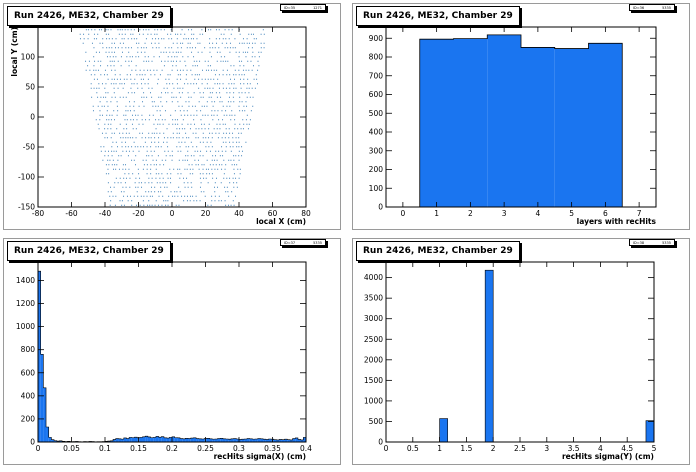  What do you see at coordinates (239, 448) in the screenshot?
I see `x-tick-label: 0.3` at bounding box center [239, 448].